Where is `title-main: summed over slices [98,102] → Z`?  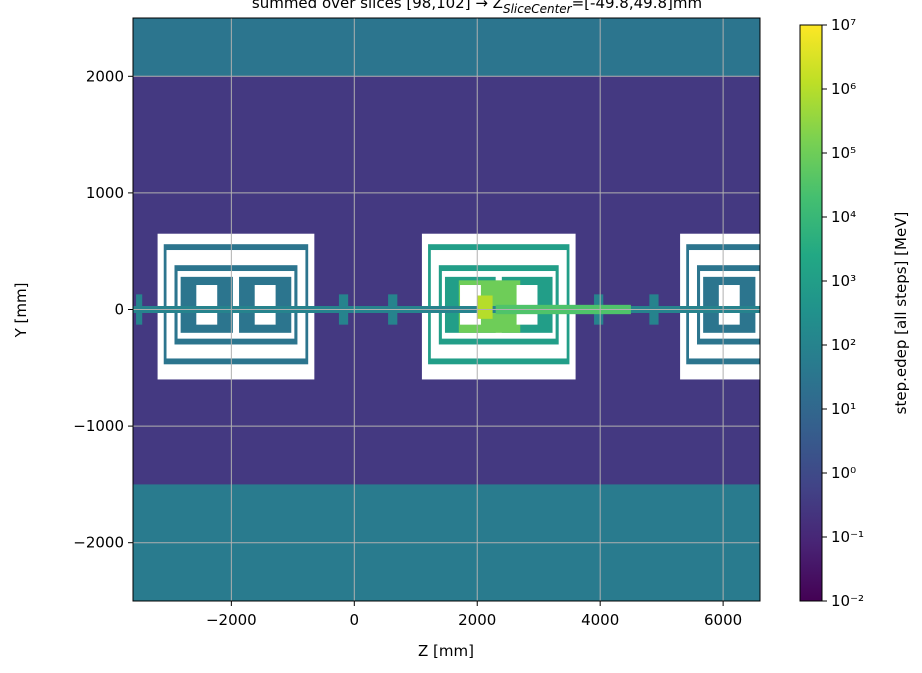
title-main: summed over slices [98,102] → Z is located at coordinates (377, 6).